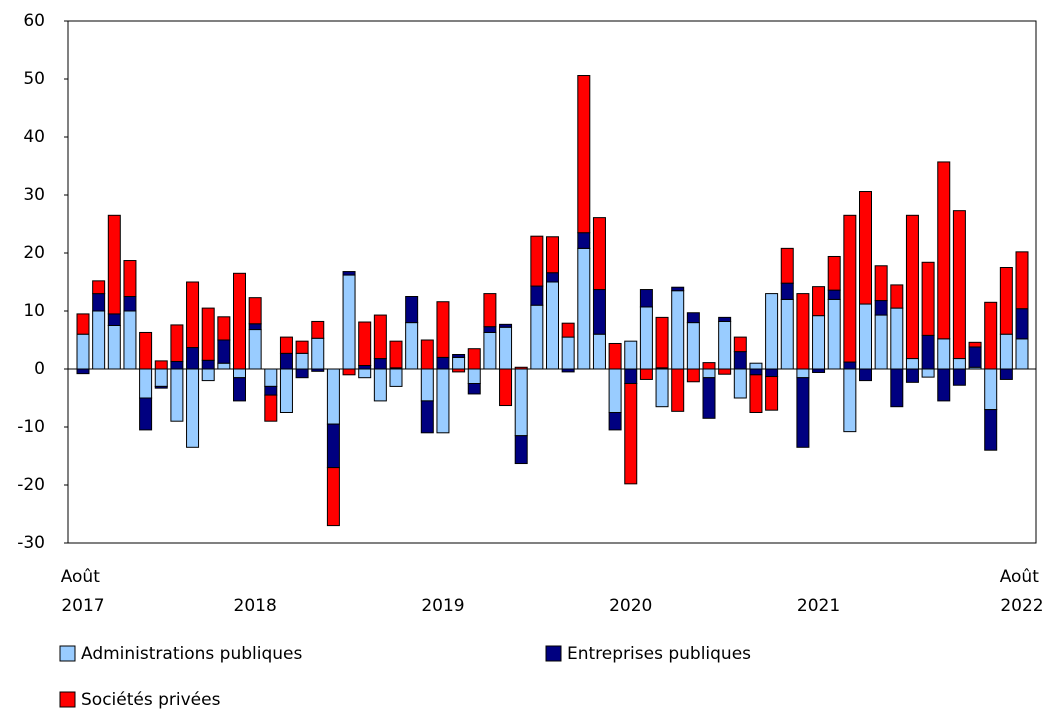  Describe the element at coordinates (34, 21) in the screenshot. I see `y-tick-label: 60` at that location.